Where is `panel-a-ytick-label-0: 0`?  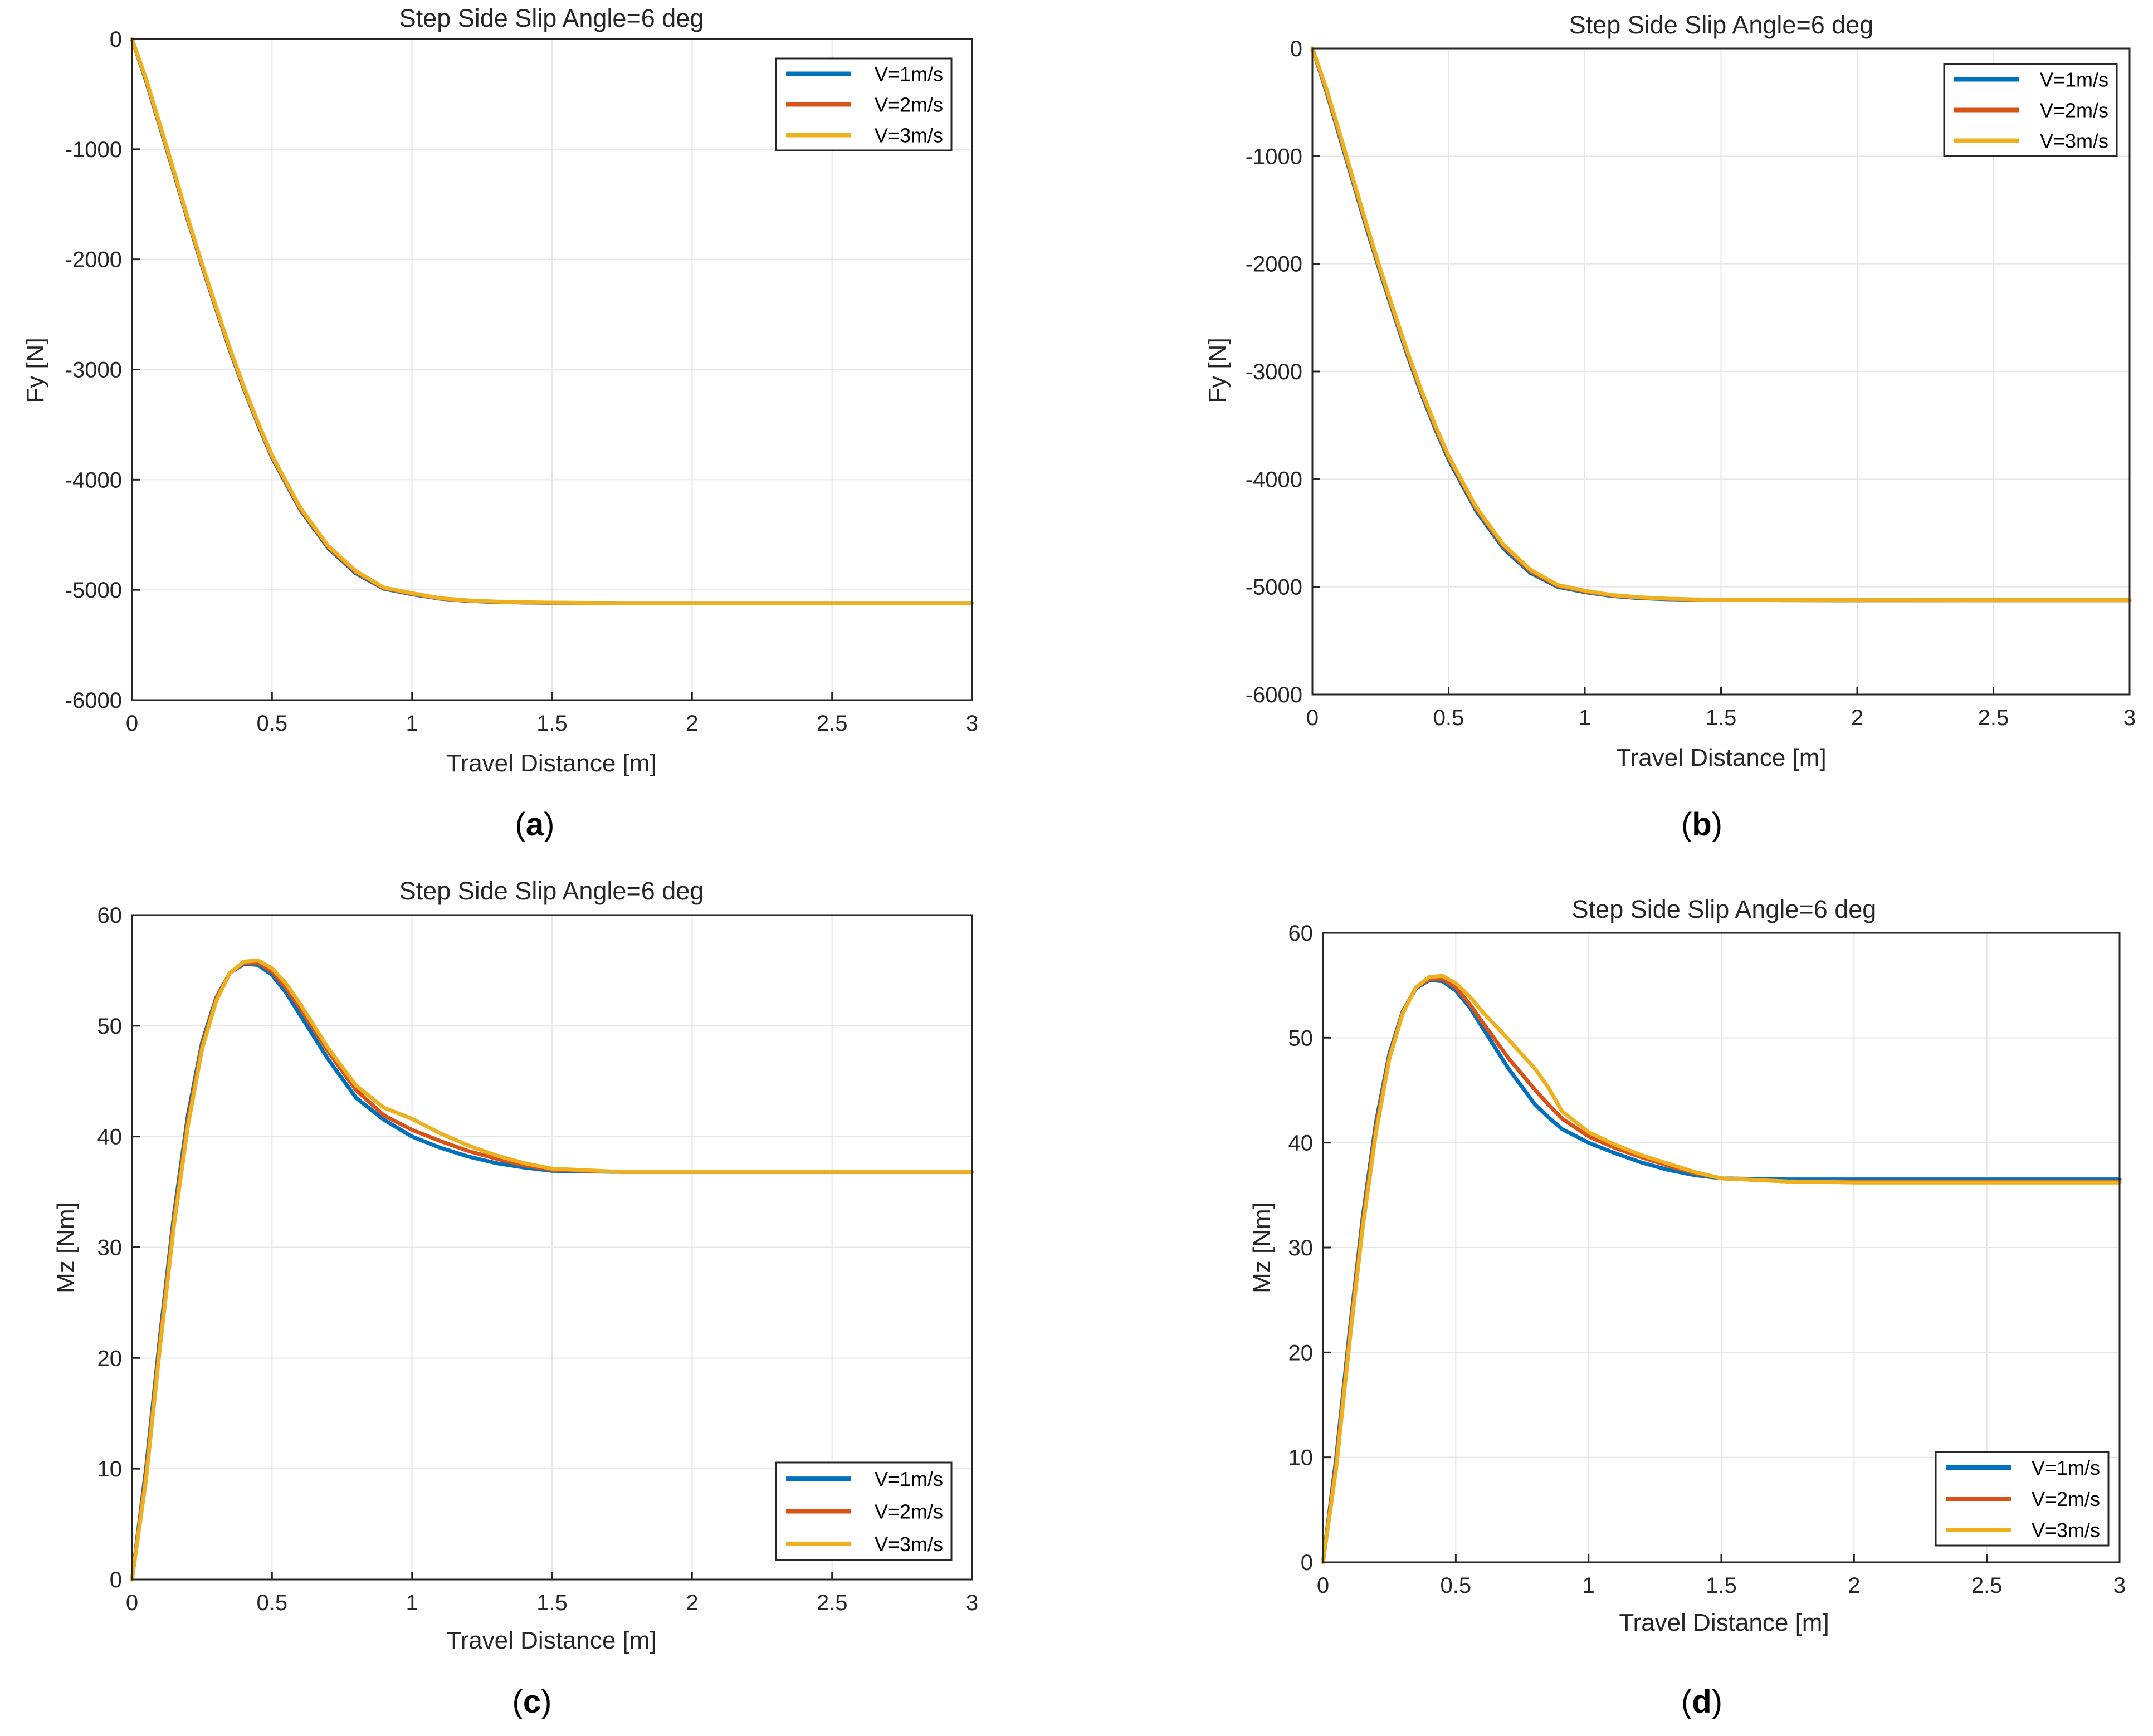 panel-a-ytick-label-0: 0 is located at coordinates (116, 40).